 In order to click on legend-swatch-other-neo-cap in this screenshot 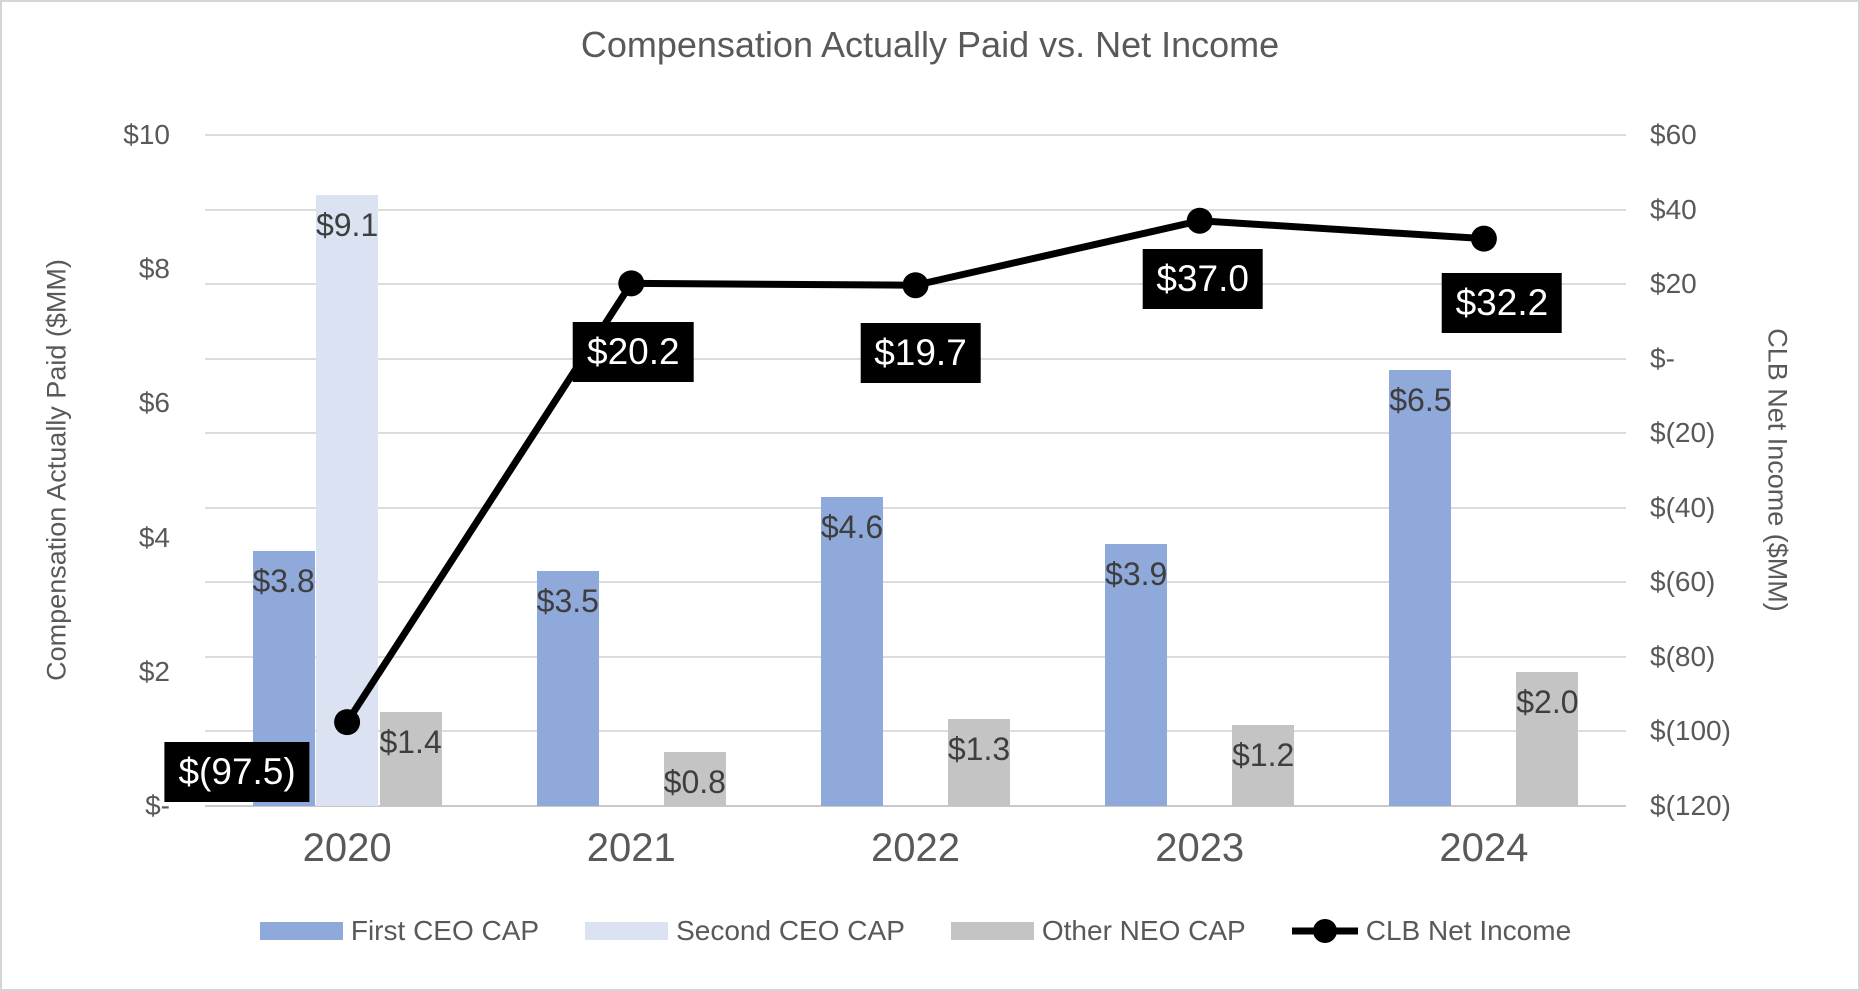, I will do `click(992, 931)`.